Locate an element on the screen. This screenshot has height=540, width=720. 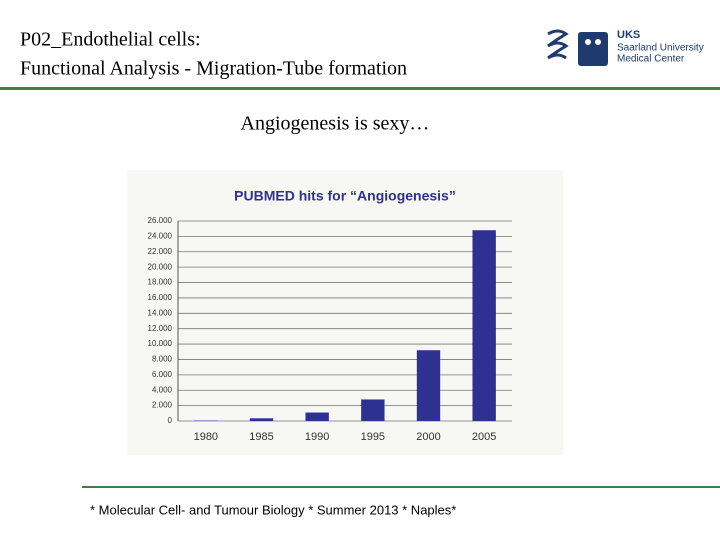
logo-abbr: UKS is located at coordinates (628, 35).